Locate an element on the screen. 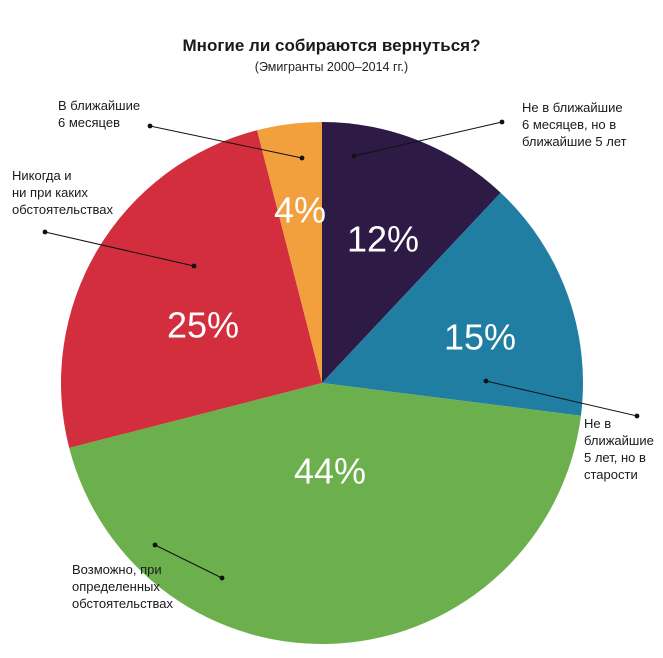  slice-value-label: 4% is located at coordinates (300, 210).